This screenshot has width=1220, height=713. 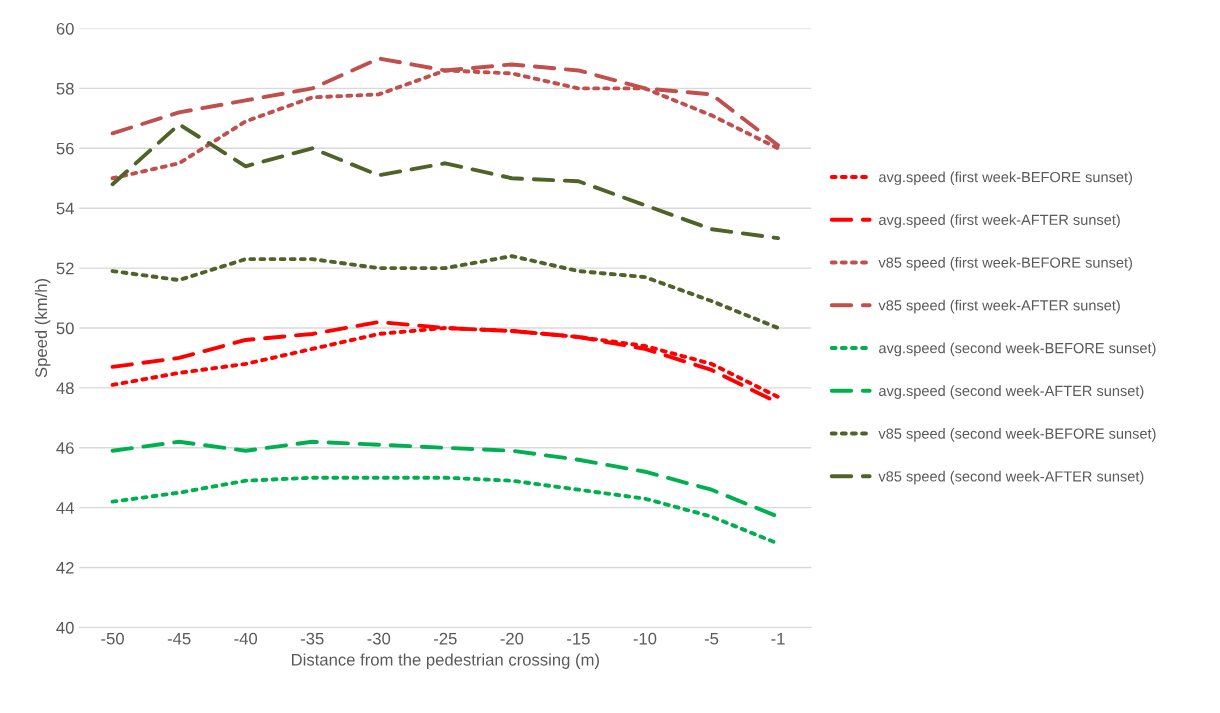 What do you see at coordinates (578, 638) in the screenshot?
I see `x-tick-label: -15` at bounding box center [578, 638].